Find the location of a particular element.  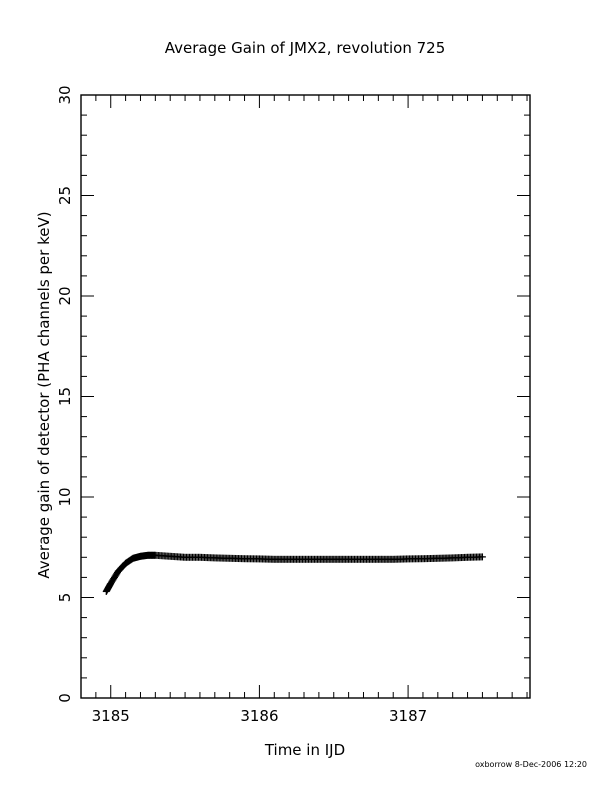

data-points is located at coordinates (294, 573).